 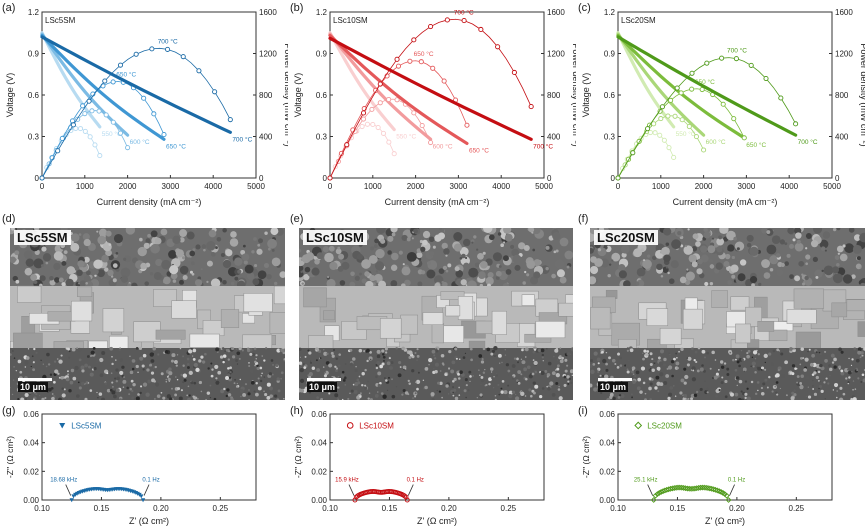 I want to click on legend-marker, so click(x=638, y=425).